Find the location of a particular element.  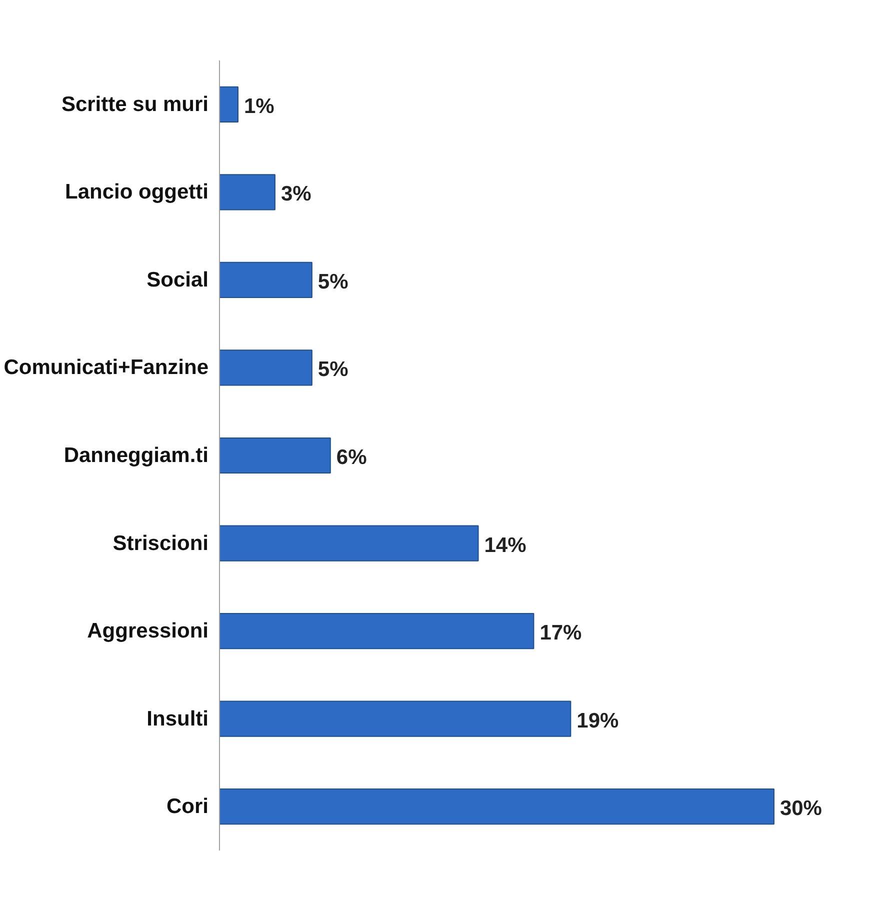

y-tick-label: Cori is located at coordinates (187, 806).